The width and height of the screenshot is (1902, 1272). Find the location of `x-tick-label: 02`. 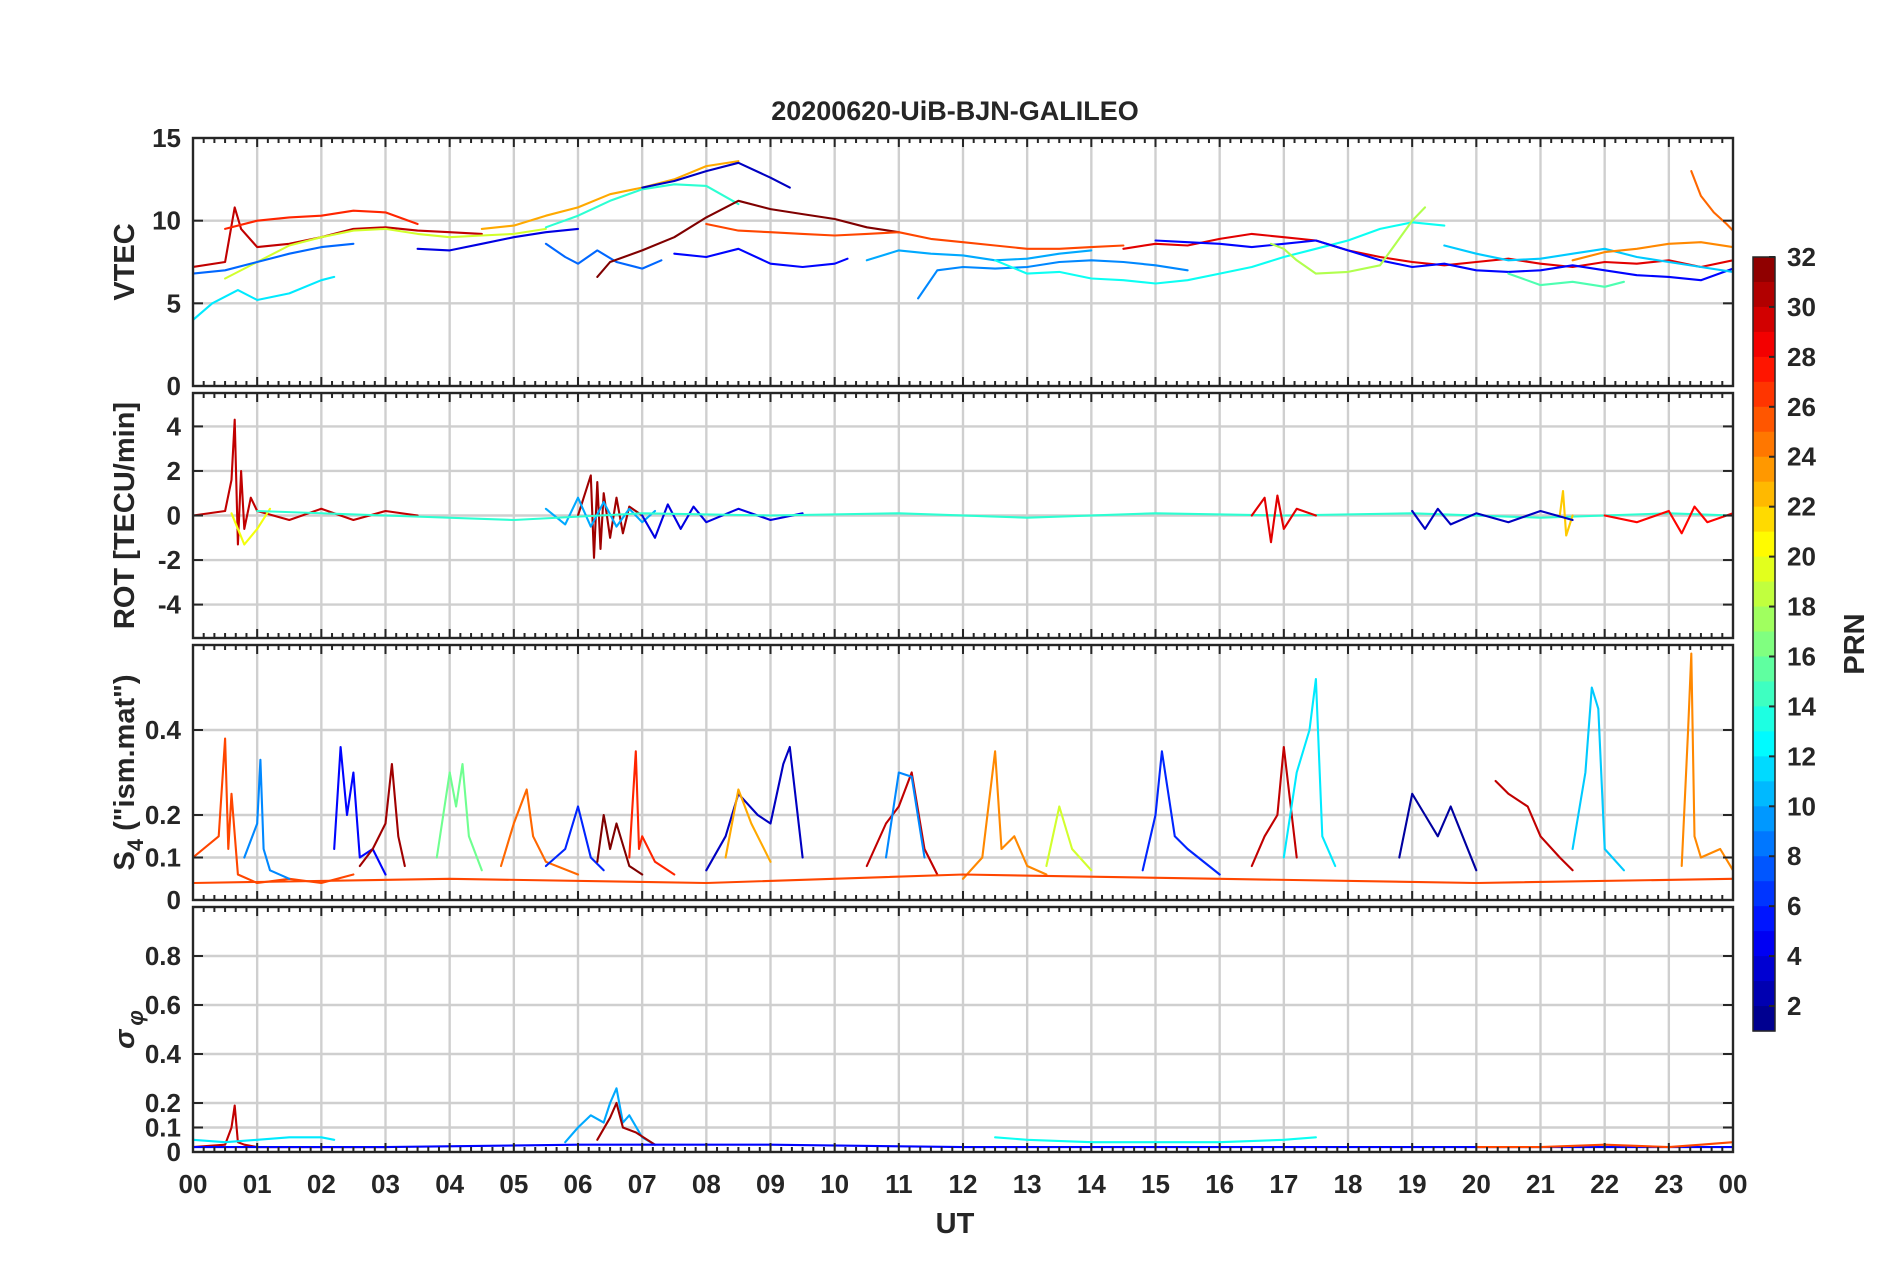

x-tick-label: 02 is located at coordinates (321, 1184).